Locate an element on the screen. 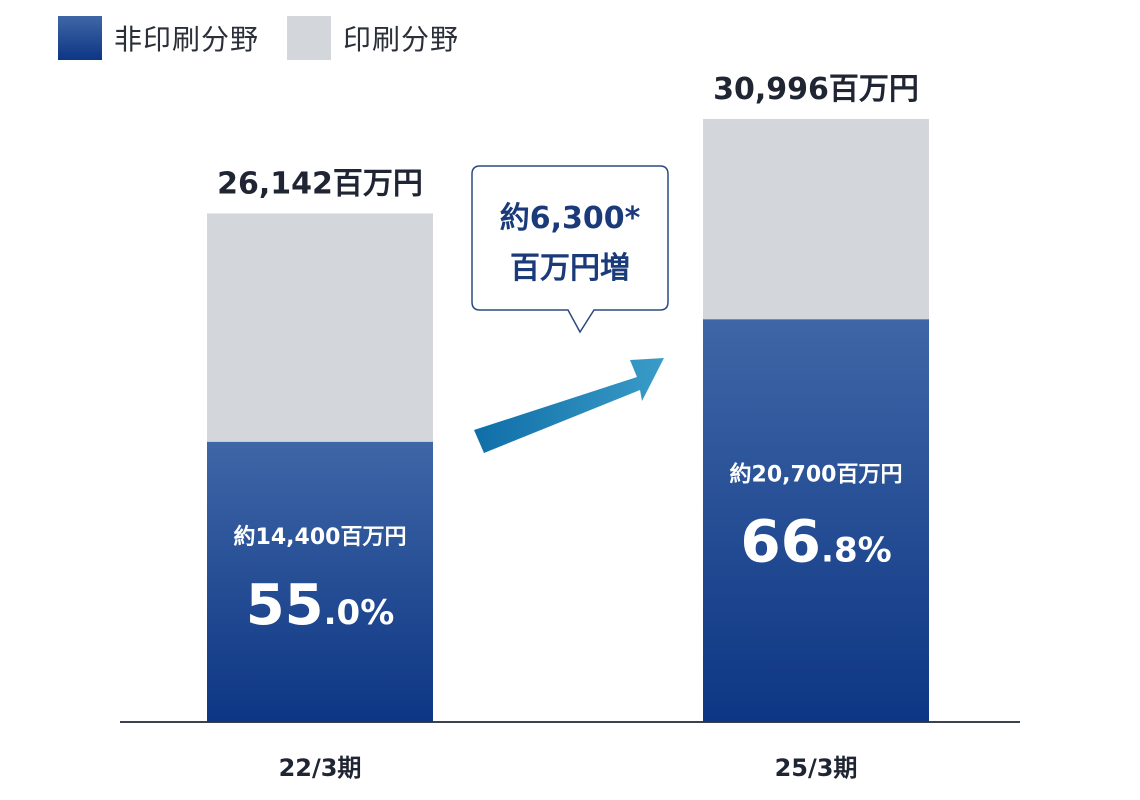 The width and height of the screenshot is (1140, 800). share-value-label-2: 約20,700百万円 is located at coordinates (816, 474).